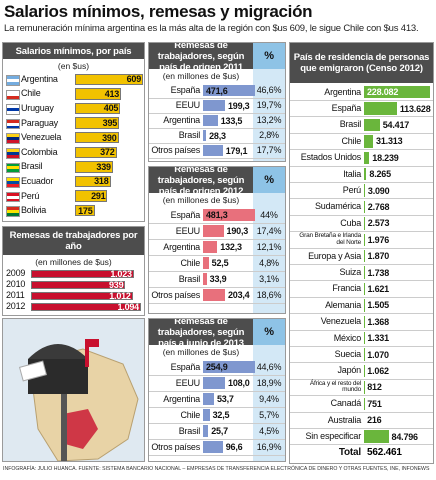 The height and width of the screenshot is (480, 436). What do you see at coordinates (31, 93) in the screenshot?
I see `category-label: Chile` at bounding box center [31, 93].